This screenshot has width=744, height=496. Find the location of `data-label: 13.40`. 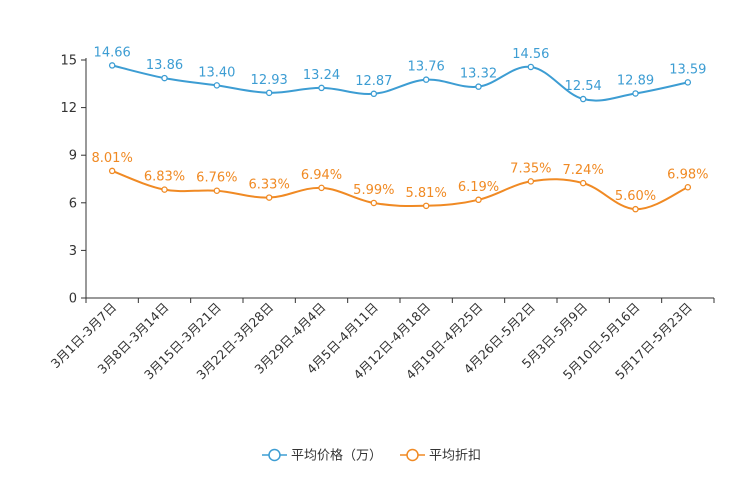

data-label: 13.40 is located at coordinates (216, 72).